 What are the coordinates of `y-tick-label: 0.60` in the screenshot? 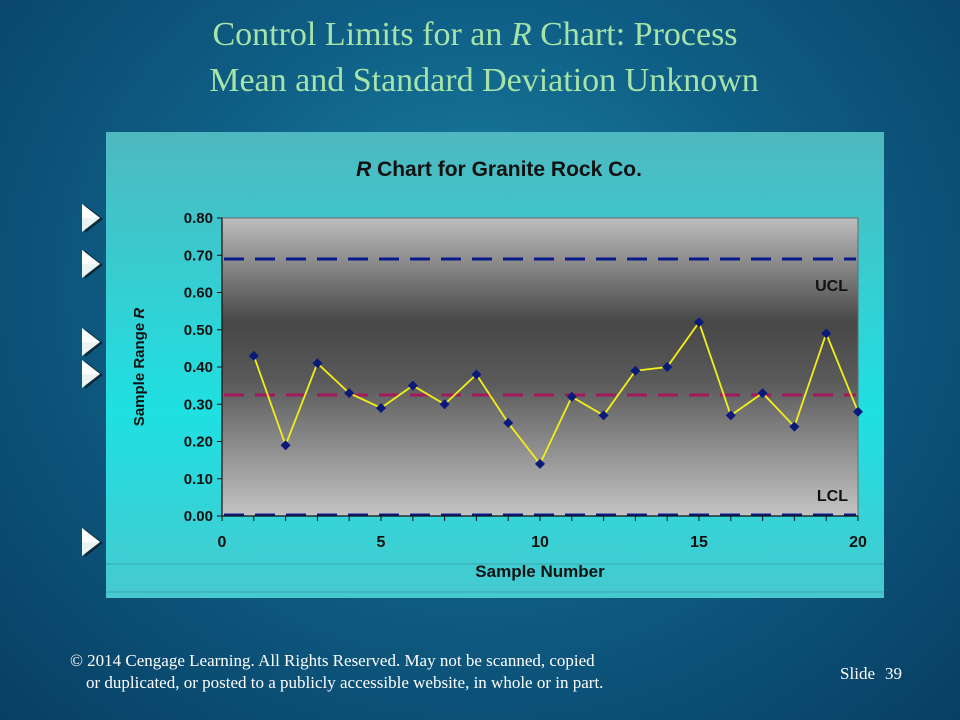 It's located at (198, 293).